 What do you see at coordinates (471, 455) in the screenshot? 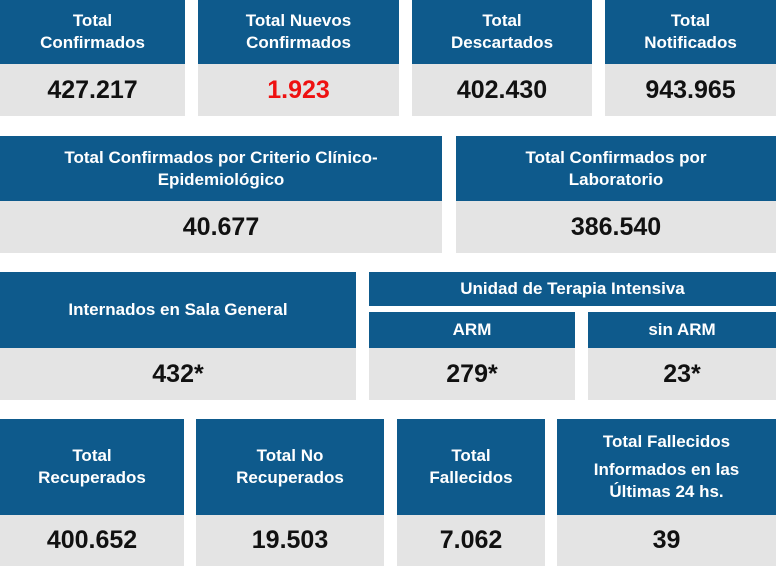
I see `total-fallecidos-label-line-1: Total` at bounding box center [471, 455].